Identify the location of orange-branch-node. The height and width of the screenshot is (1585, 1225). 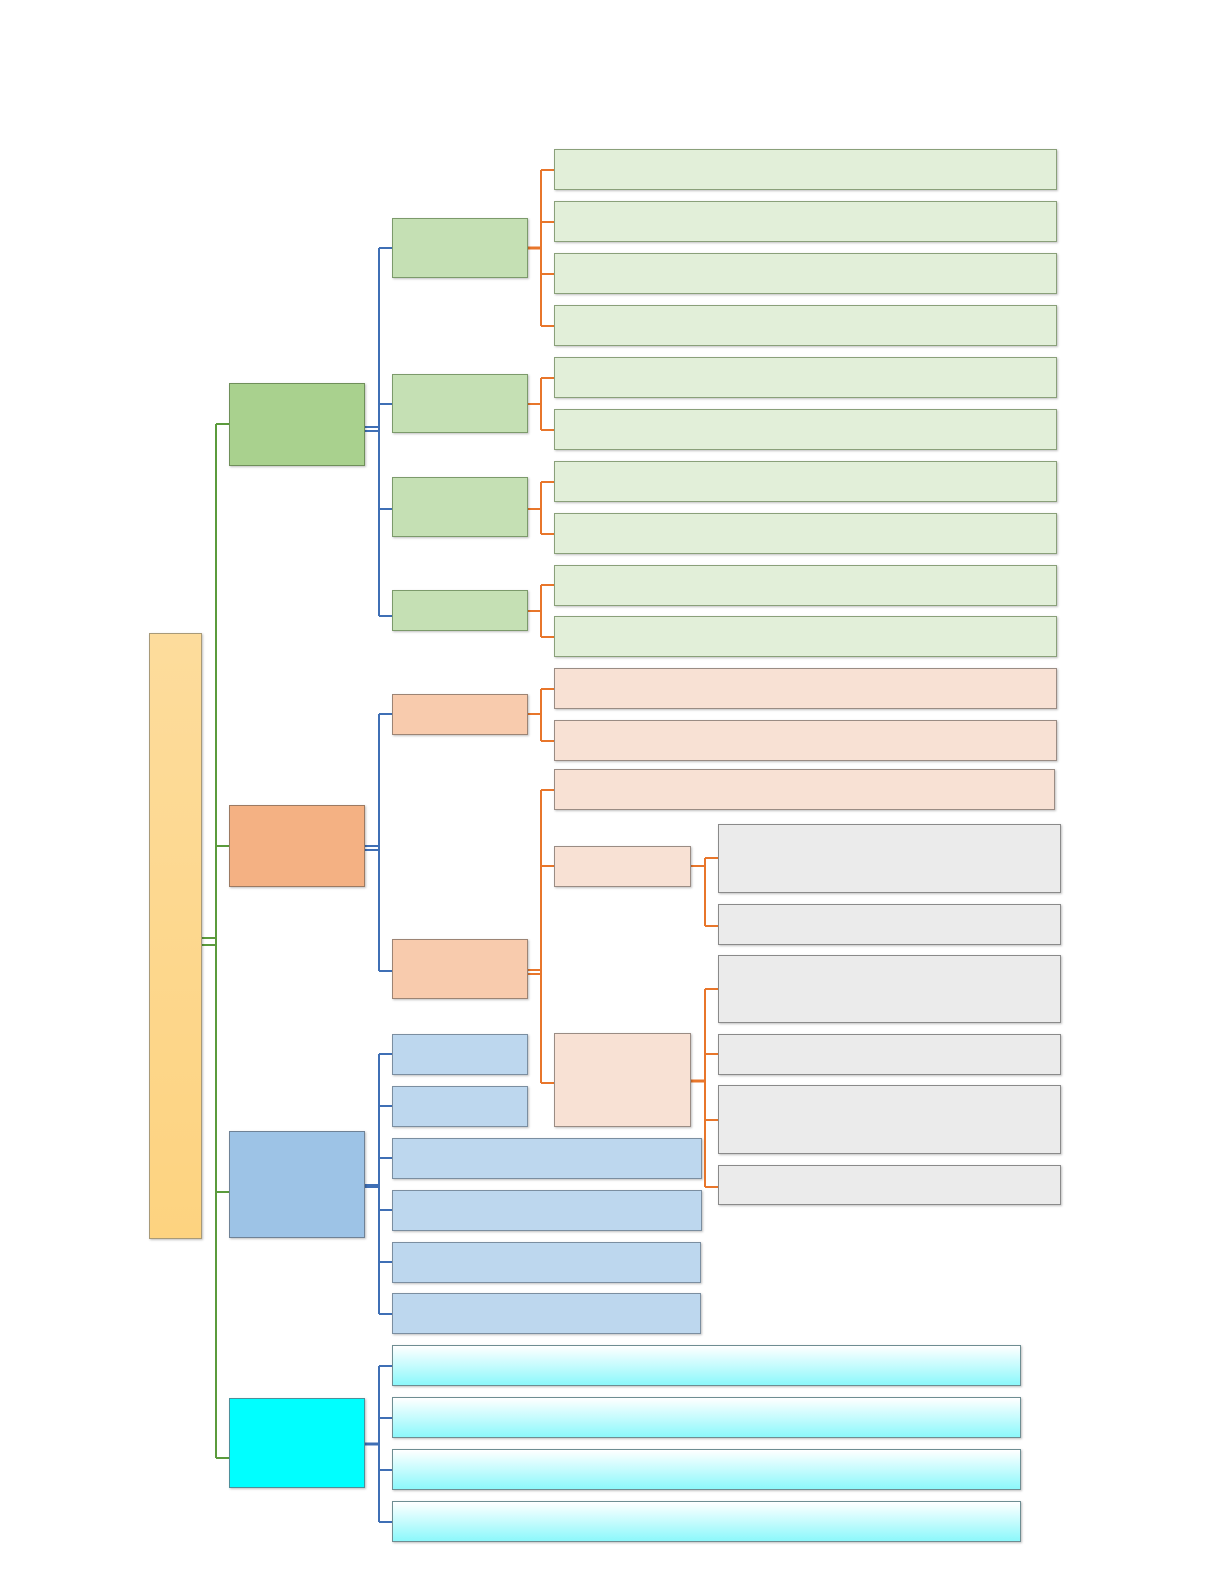
(297, 846).